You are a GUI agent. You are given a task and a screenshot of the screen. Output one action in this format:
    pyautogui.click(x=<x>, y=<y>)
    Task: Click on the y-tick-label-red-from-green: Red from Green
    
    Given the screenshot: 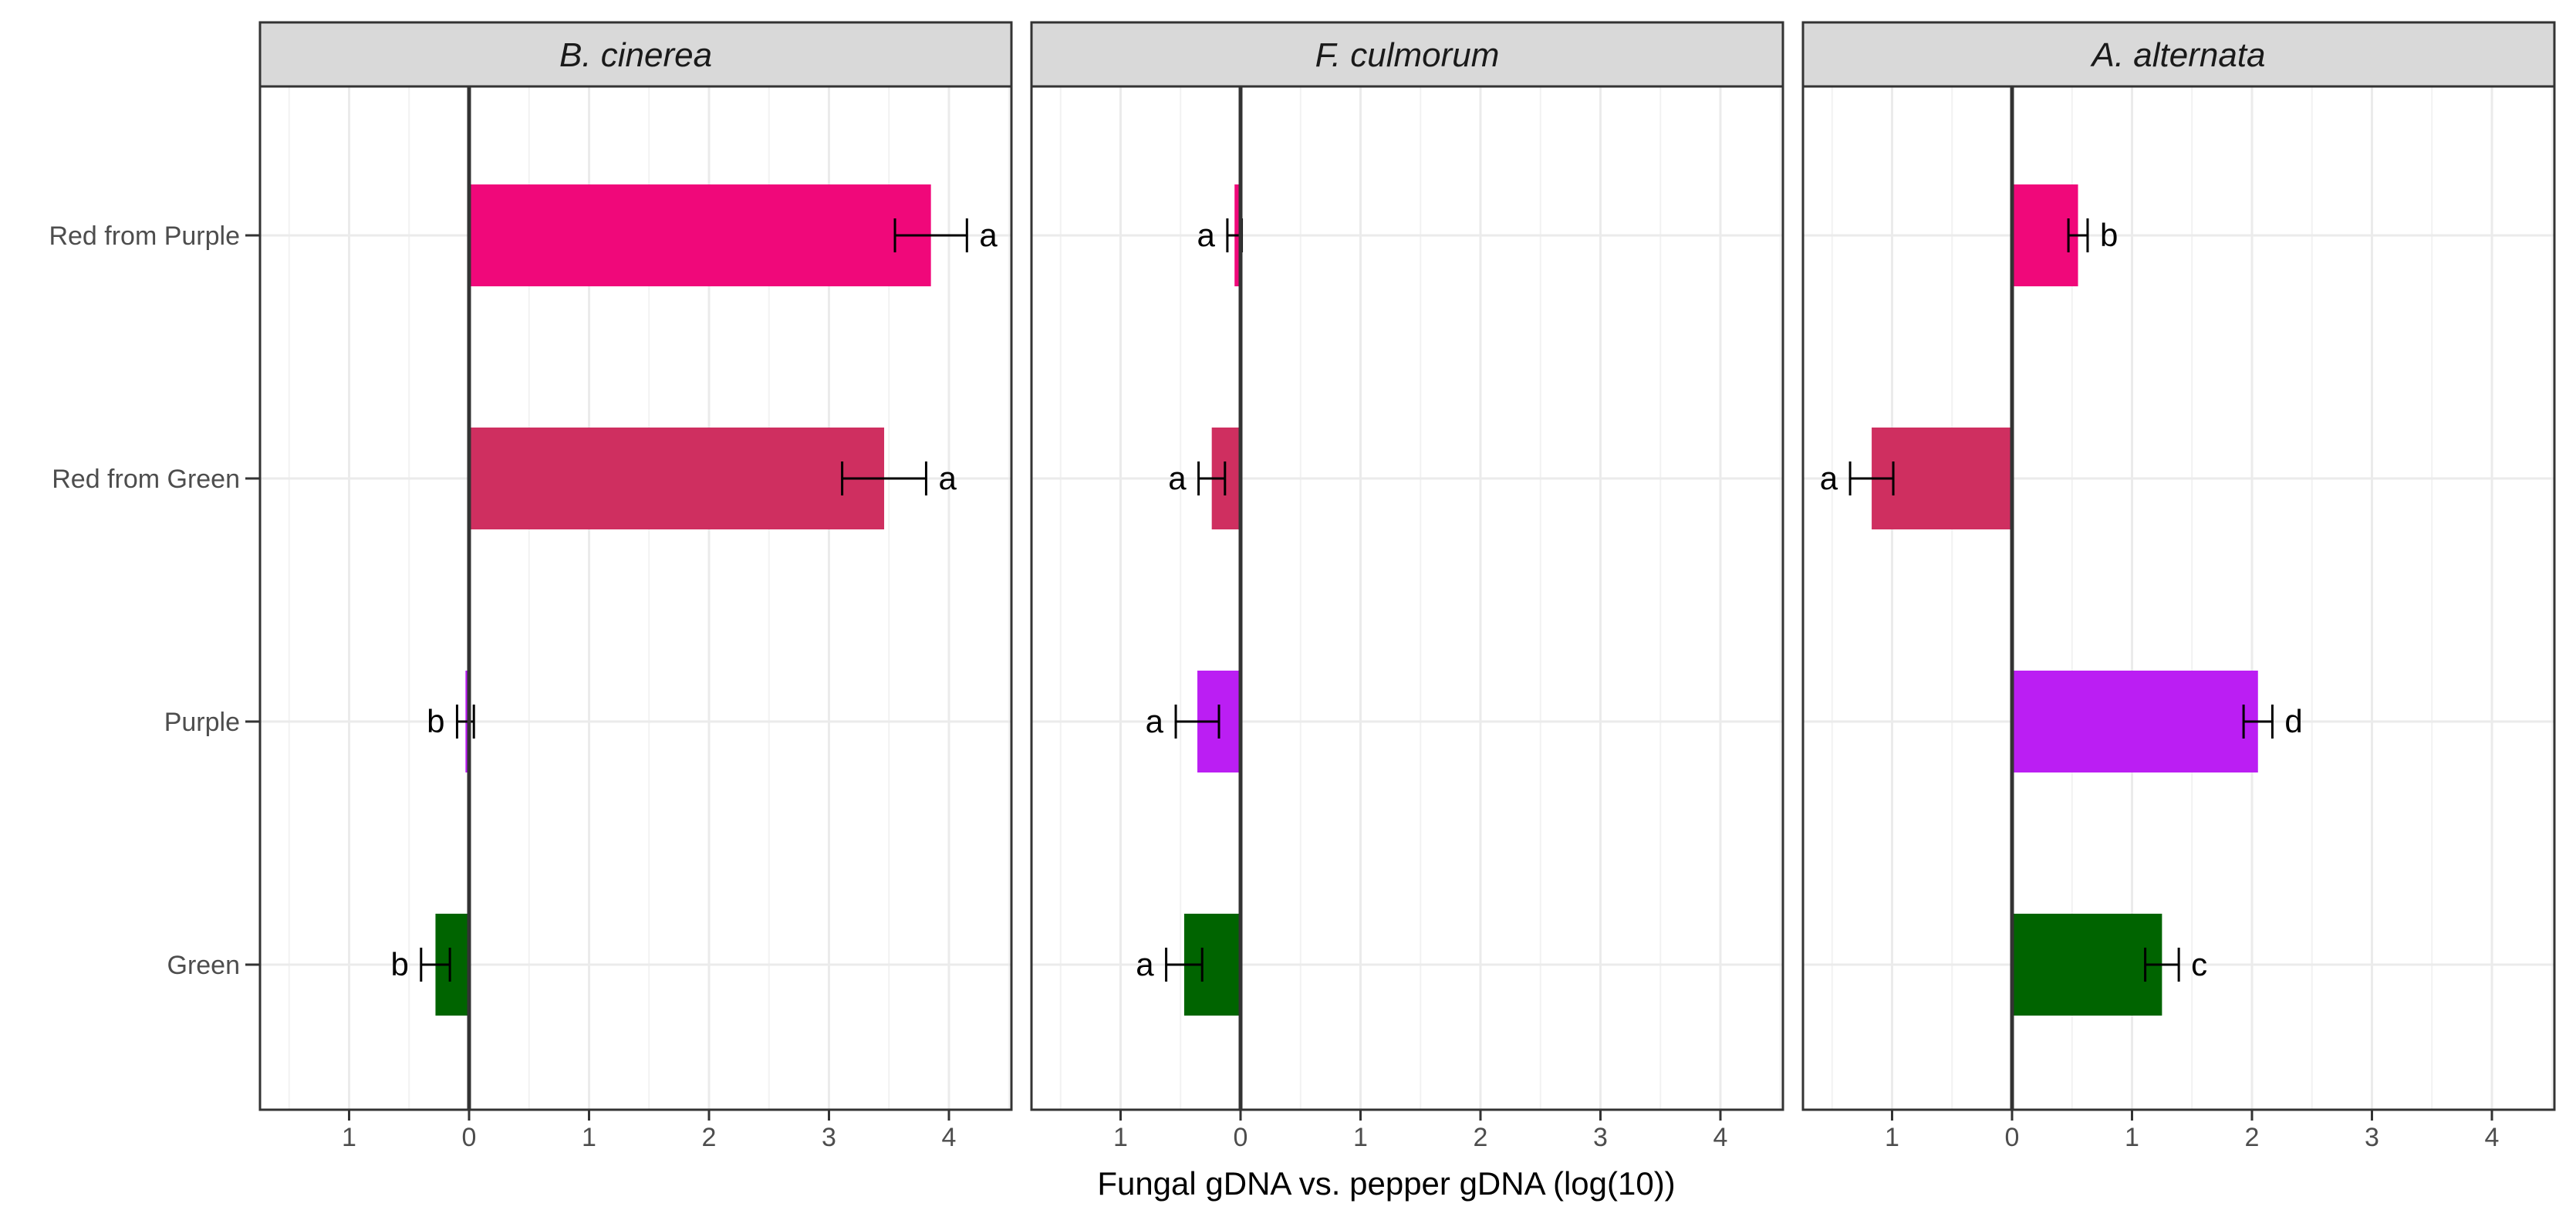 What is the action you would take?
    pyautogui.click(x=146, y=479)
    